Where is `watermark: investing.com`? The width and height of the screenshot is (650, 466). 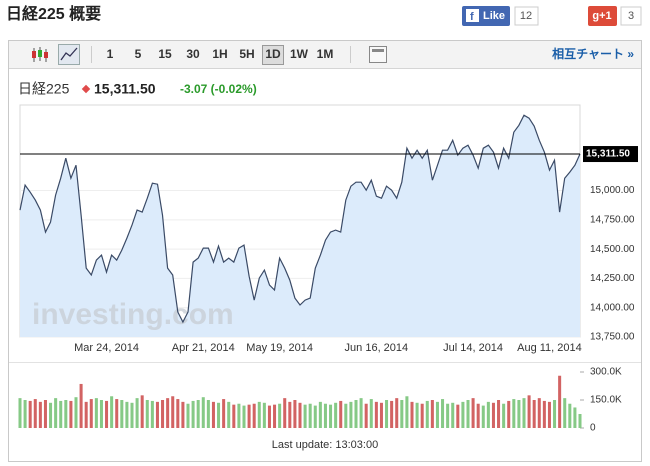
watermark: investing.com is located at coordinates (133, 314).